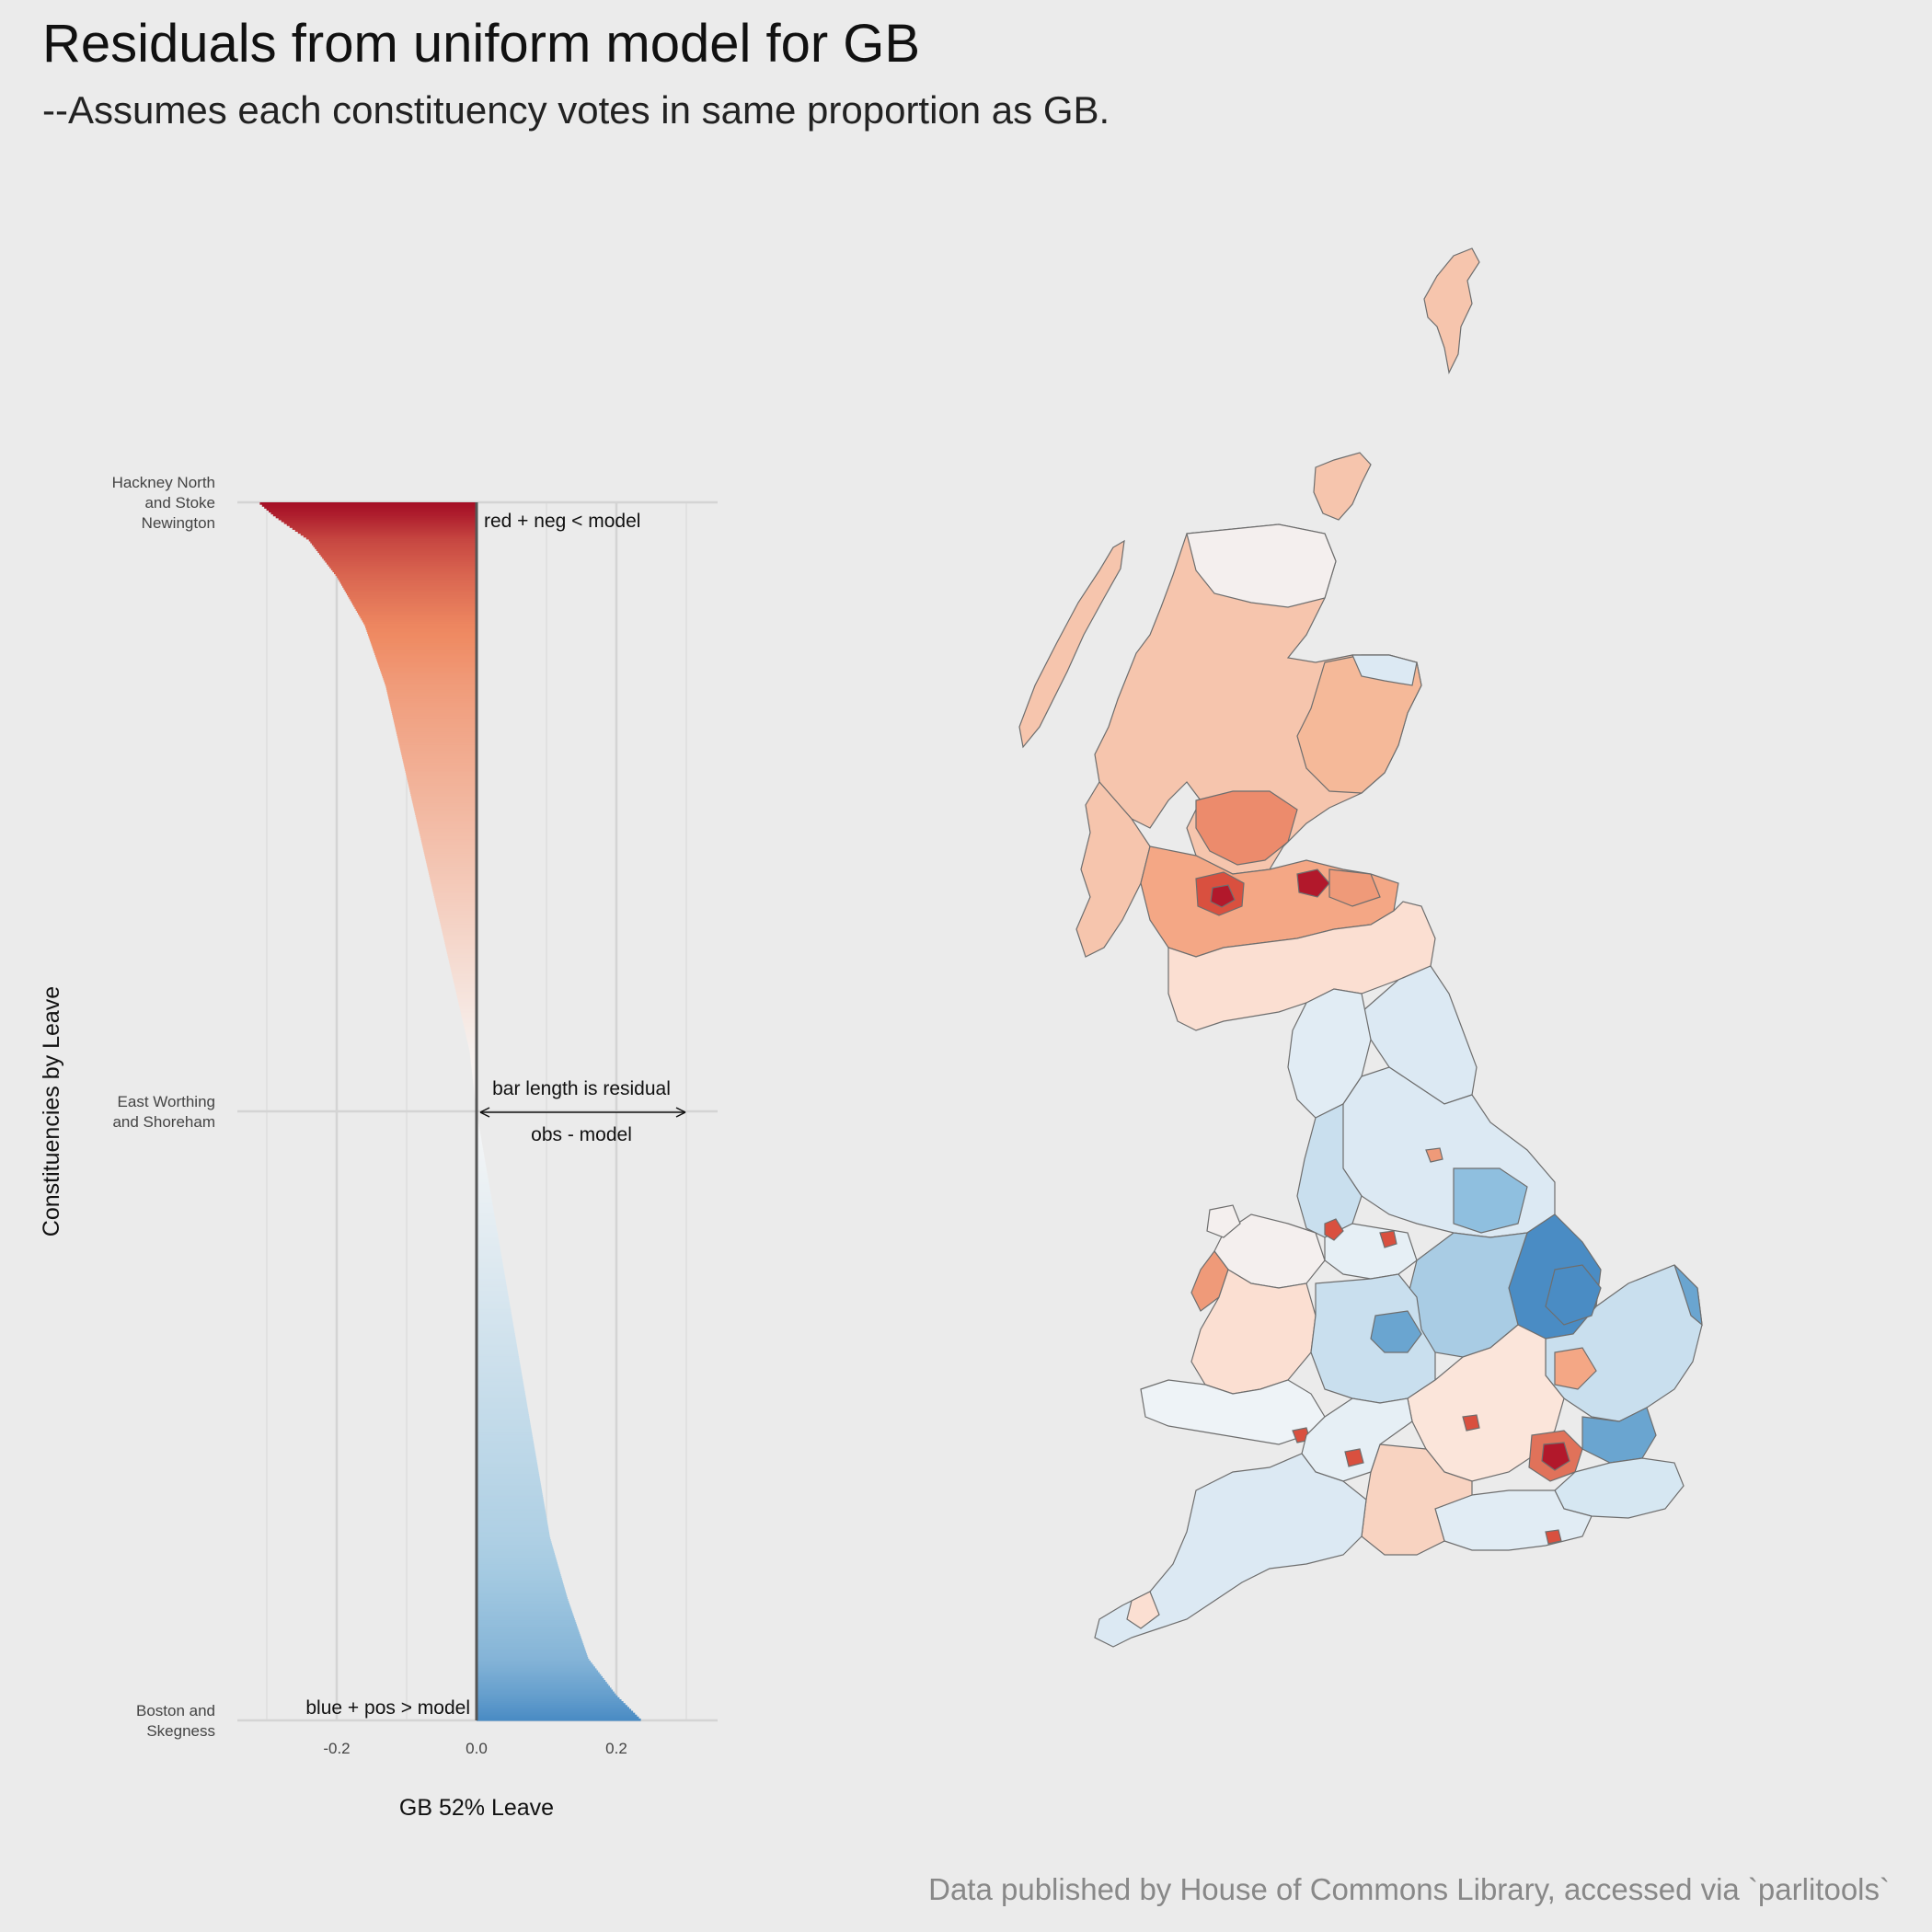  Describe the element at coordinates (1575, 1368) in the screenshot. I see `map-cambridge` at that location.